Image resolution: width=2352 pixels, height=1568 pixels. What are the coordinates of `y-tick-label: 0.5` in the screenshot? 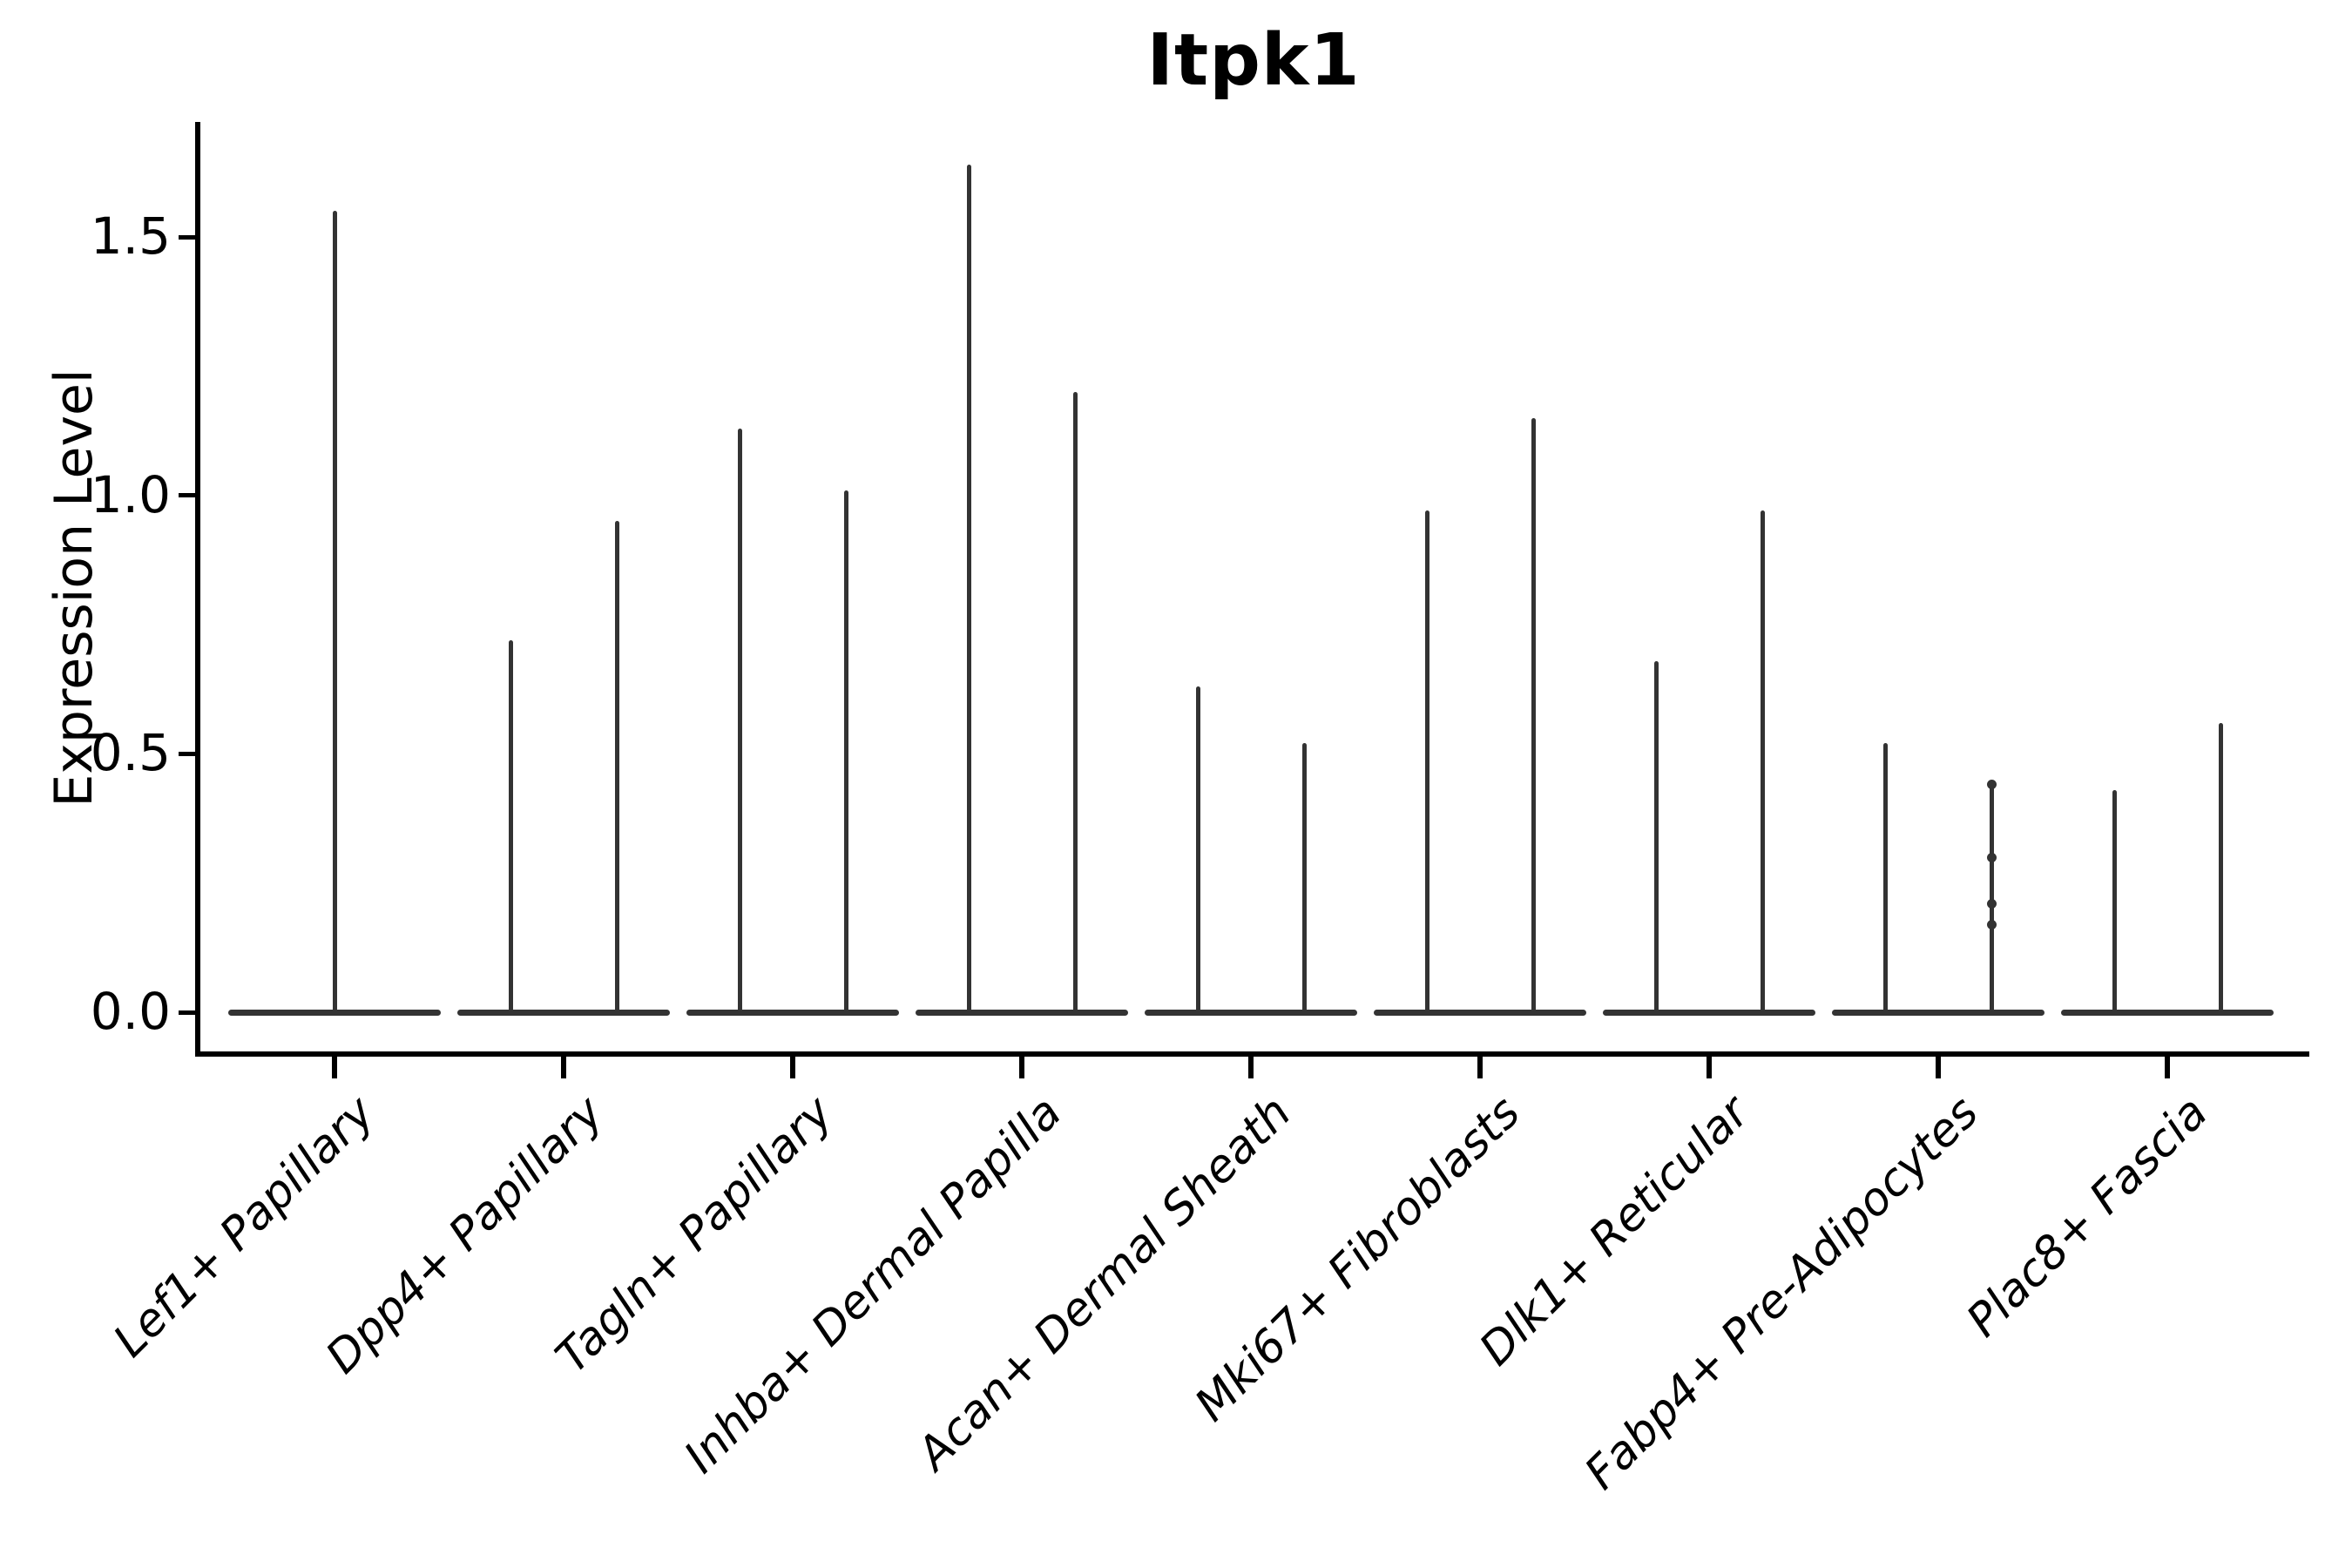 It's located at (130, 753).